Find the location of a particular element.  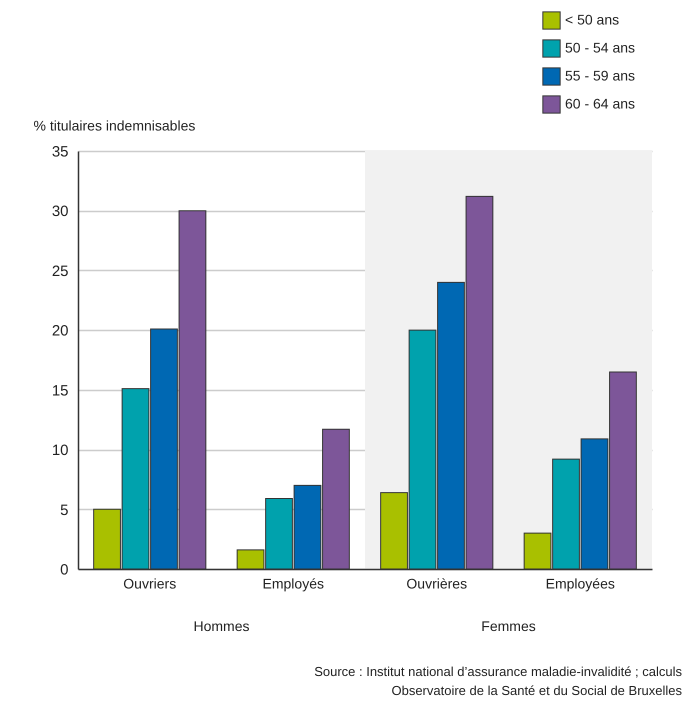

y-axis-title: % titulaires indemnisables is located at coordinates (115, 126).